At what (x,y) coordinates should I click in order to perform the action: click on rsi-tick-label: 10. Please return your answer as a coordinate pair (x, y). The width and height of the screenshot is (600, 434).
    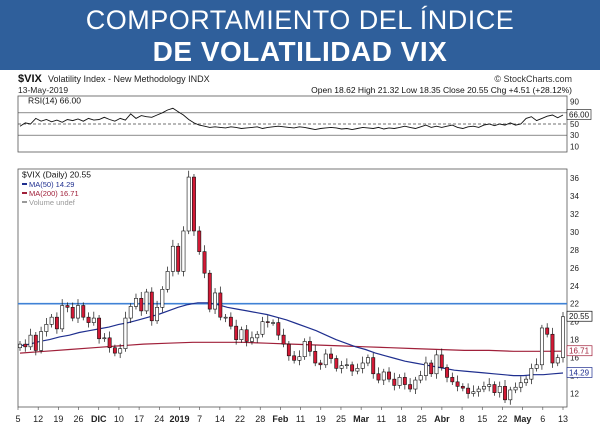
    Looking at the image, I should click on (574, 146).